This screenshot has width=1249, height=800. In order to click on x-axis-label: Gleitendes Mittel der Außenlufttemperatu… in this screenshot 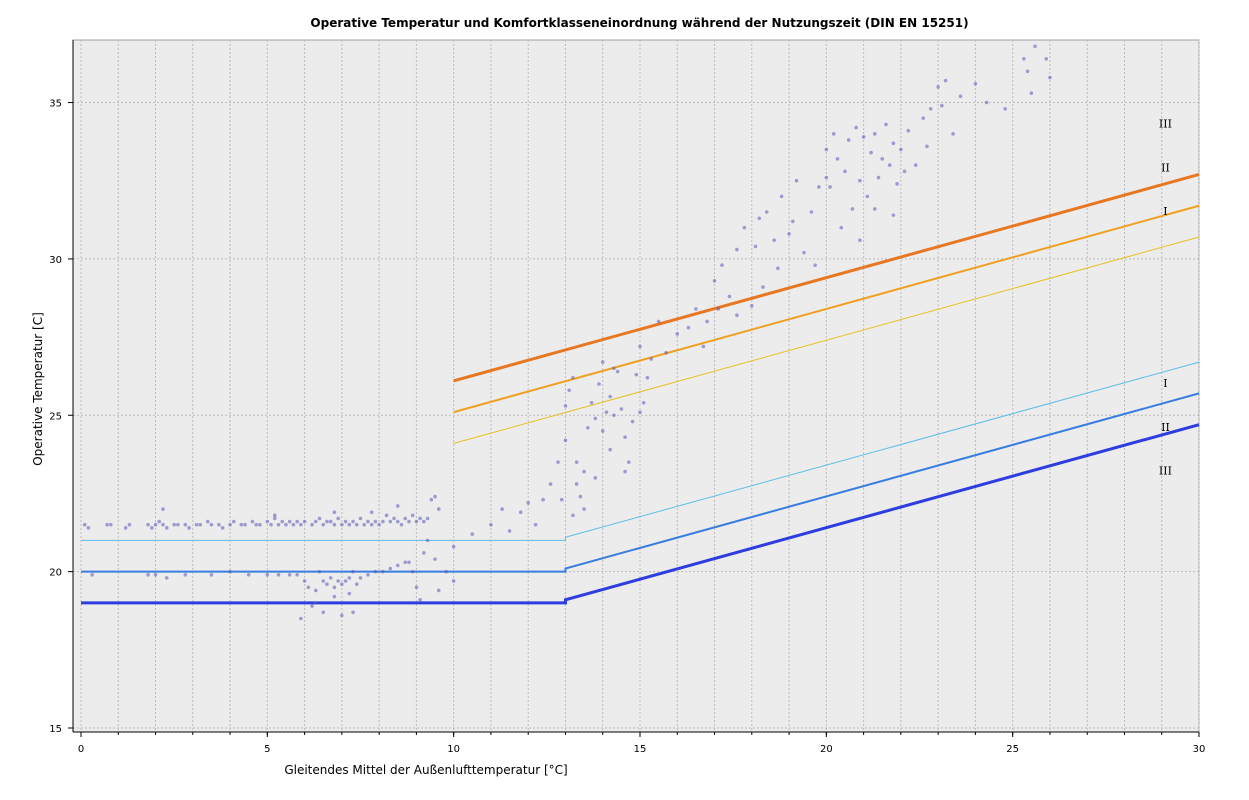, I will do `click(425, 770)`.